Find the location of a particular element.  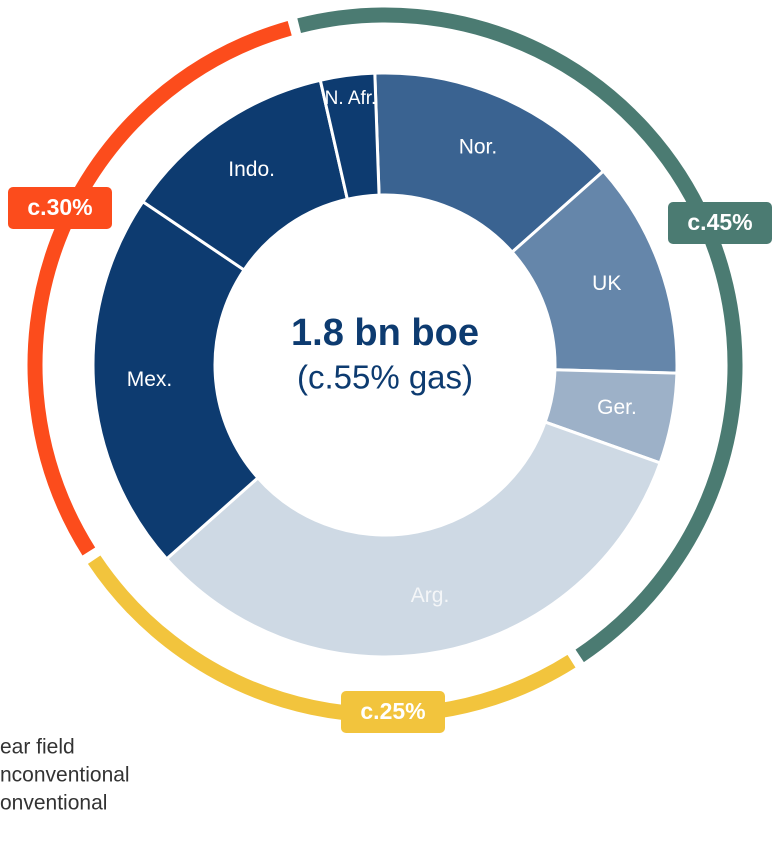

center-subtitle: (c.55% gas) is located at coordinates (385, 377).